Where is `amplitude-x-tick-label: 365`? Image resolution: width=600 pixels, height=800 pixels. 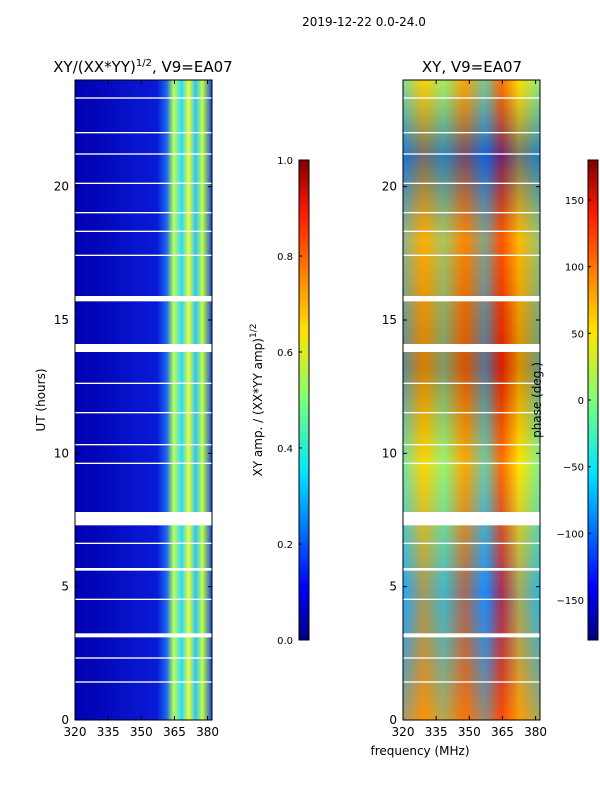
amplitude-x-tick-label: 365 is located at coordinates (174, 732).